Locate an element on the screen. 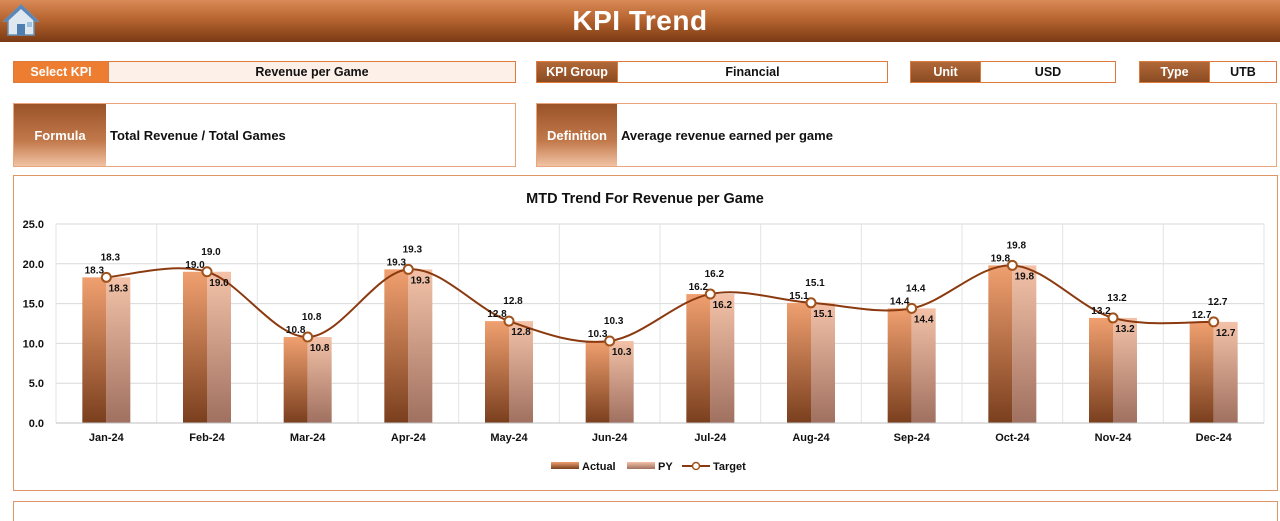  x-tick-label: Apr-24 is located at coordinates (409, 438).